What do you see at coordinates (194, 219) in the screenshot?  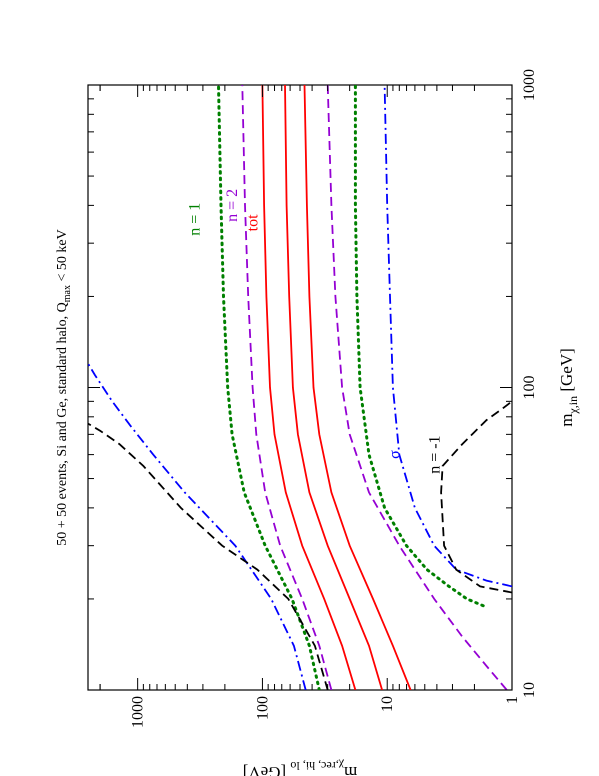 I see `annotation-label-0: n = 1` at bounding box center [194, 219].